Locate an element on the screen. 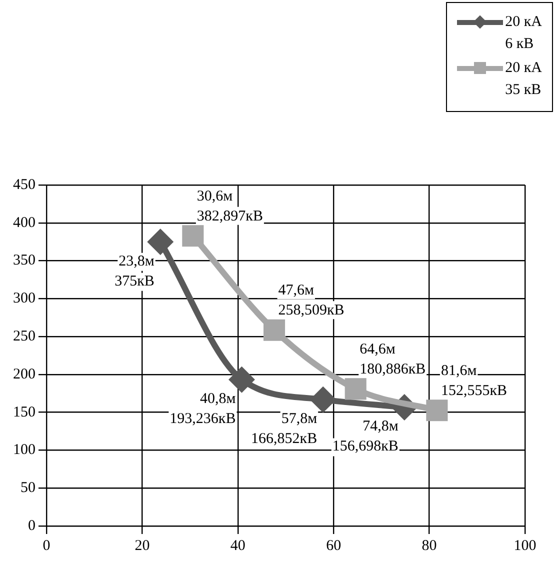  y-tick-label: 300 is located at coordinates (24, 298).